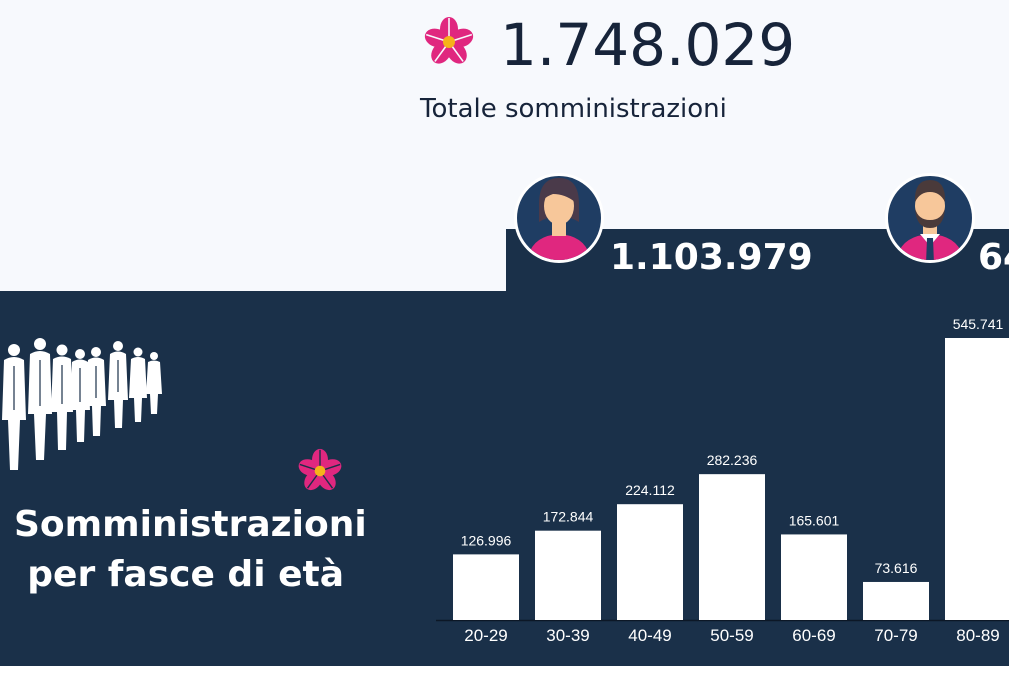 The height and width of the screenshot is (673, 1009). What do you see at coordinates (813, 635) in the screenshot?
I see `tick-label-60-69: 60-69` at bounding box center [813, 635].